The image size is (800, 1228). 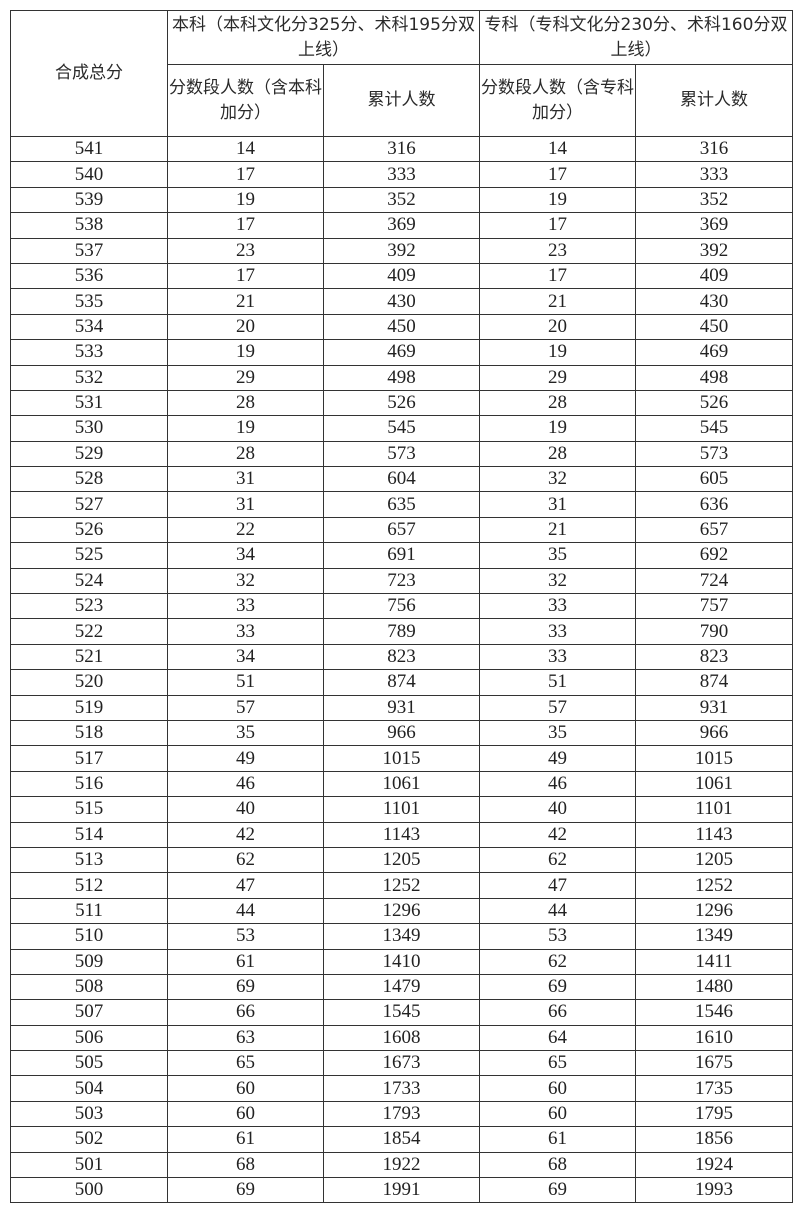 I want to click on benke-count-cell: 29, so click(x=245, y=377).